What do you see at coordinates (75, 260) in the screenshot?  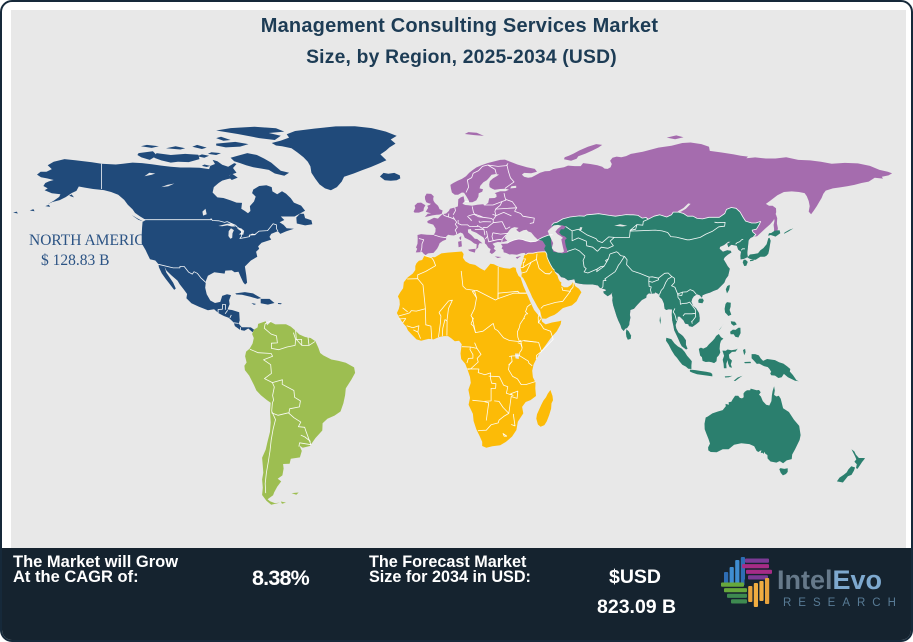 I see `svg-text: $ 128.83 B` at bounding box center [75, 260].